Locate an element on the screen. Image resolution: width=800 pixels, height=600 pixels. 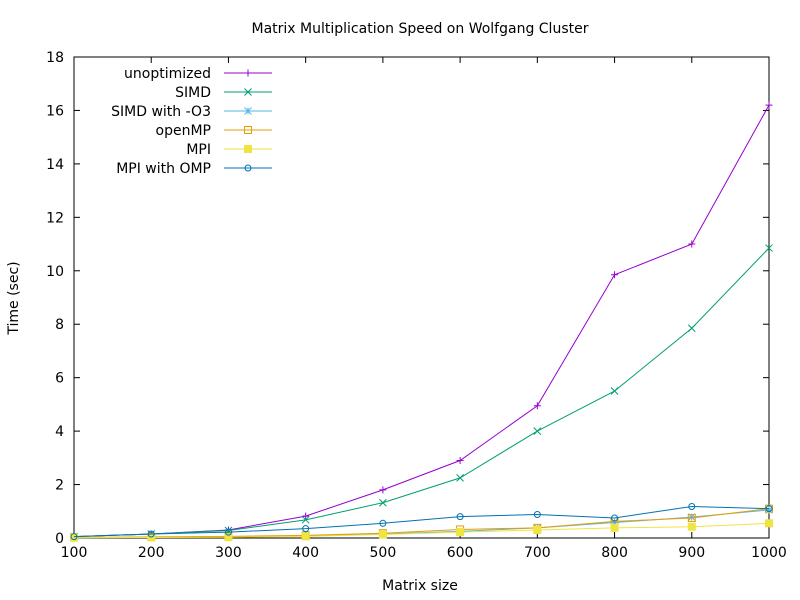
legend-label: SIMD is located at coordinates (193, 93).